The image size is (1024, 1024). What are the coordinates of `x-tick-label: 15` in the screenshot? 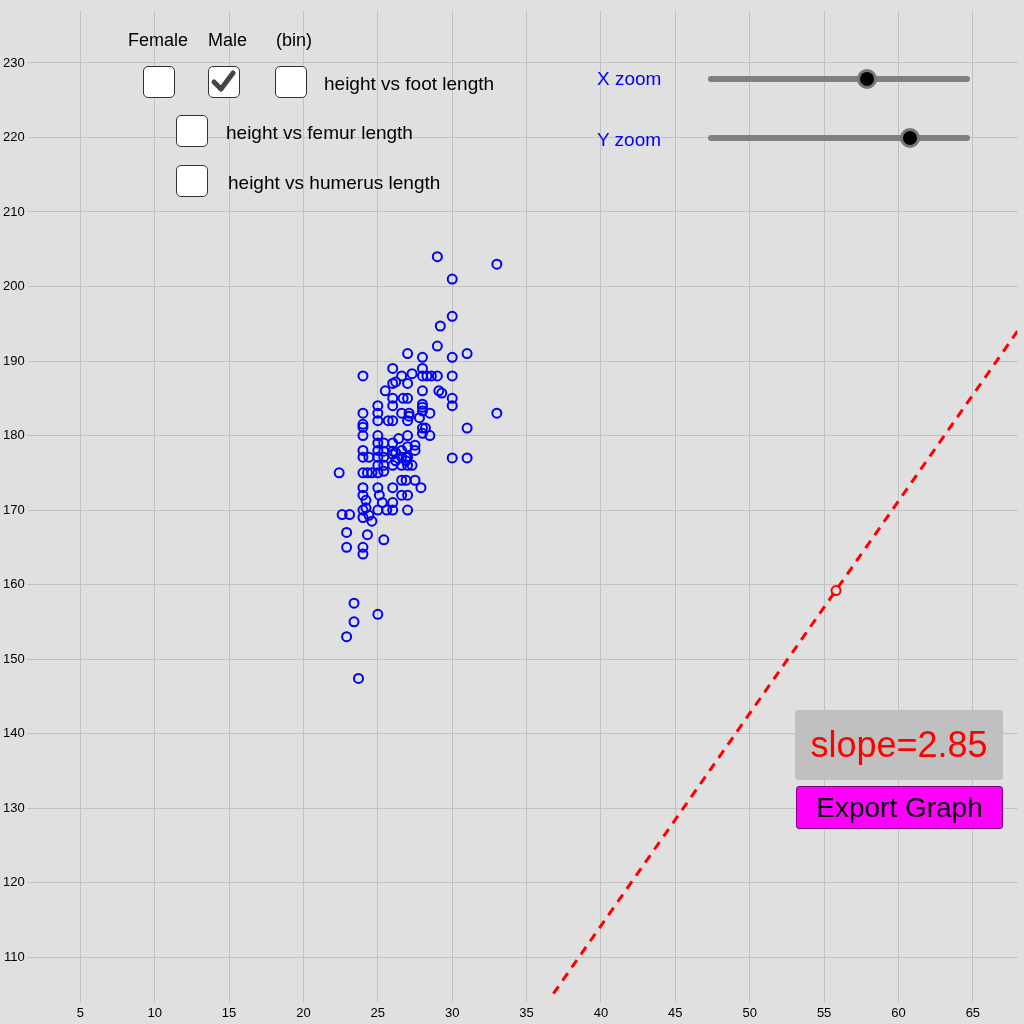 It's located at (229, 1012).